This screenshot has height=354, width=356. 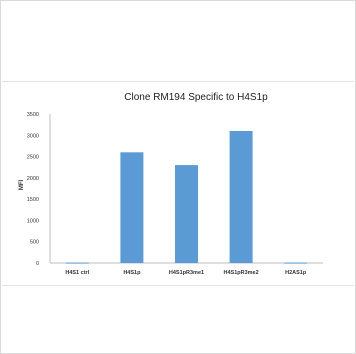 I want to click on y-axis-label: MFI, so click(x=22, y=185).